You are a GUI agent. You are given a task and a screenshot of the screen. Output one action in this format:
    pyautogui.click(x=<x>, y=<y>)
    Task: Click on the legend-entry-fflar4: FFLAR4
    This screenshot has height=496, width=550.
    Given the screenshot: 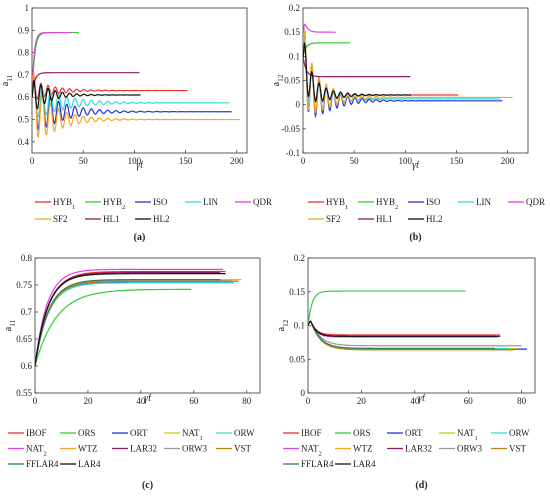 What is the action you would take?
    pyautogui.click(x=42, y=464)
    